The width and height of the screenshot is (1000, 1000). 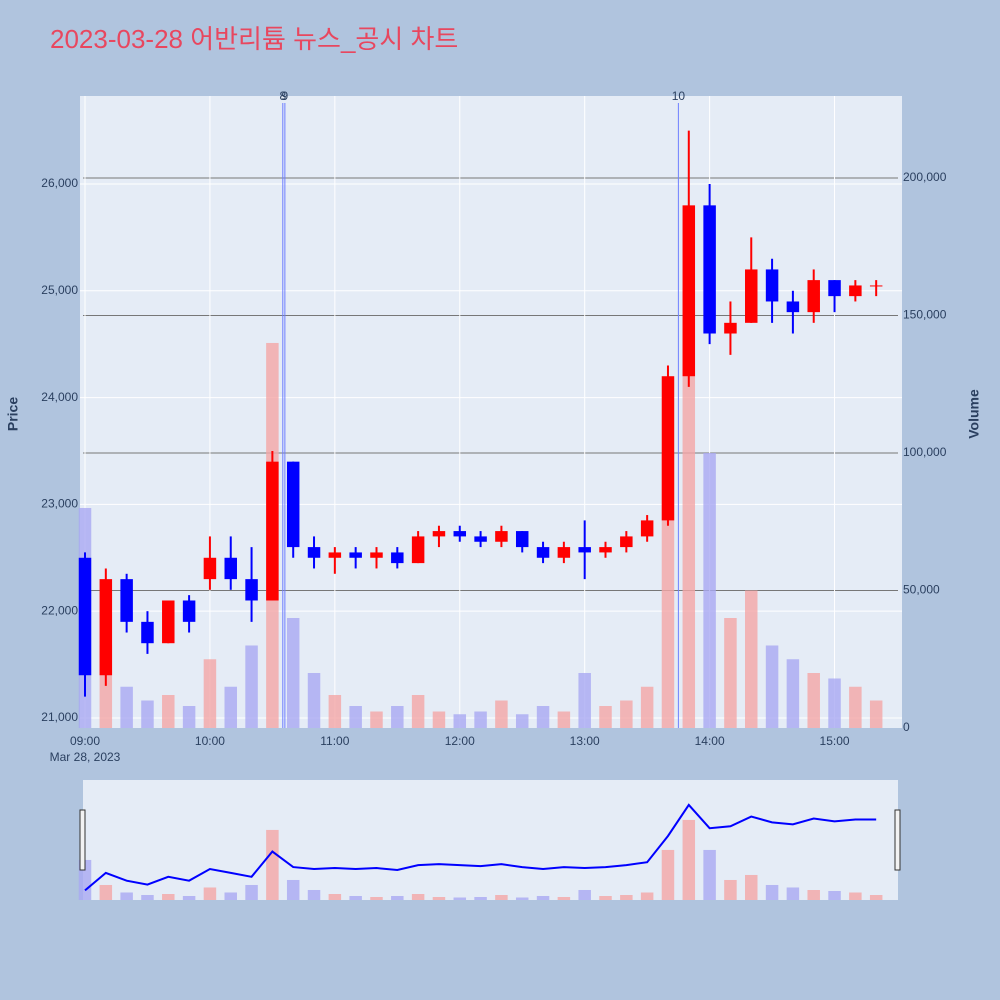 What do you see at coordinates (285, 96) in the screenshot?
I see `news-marker-label: 9` at bounding box center [285, 96].